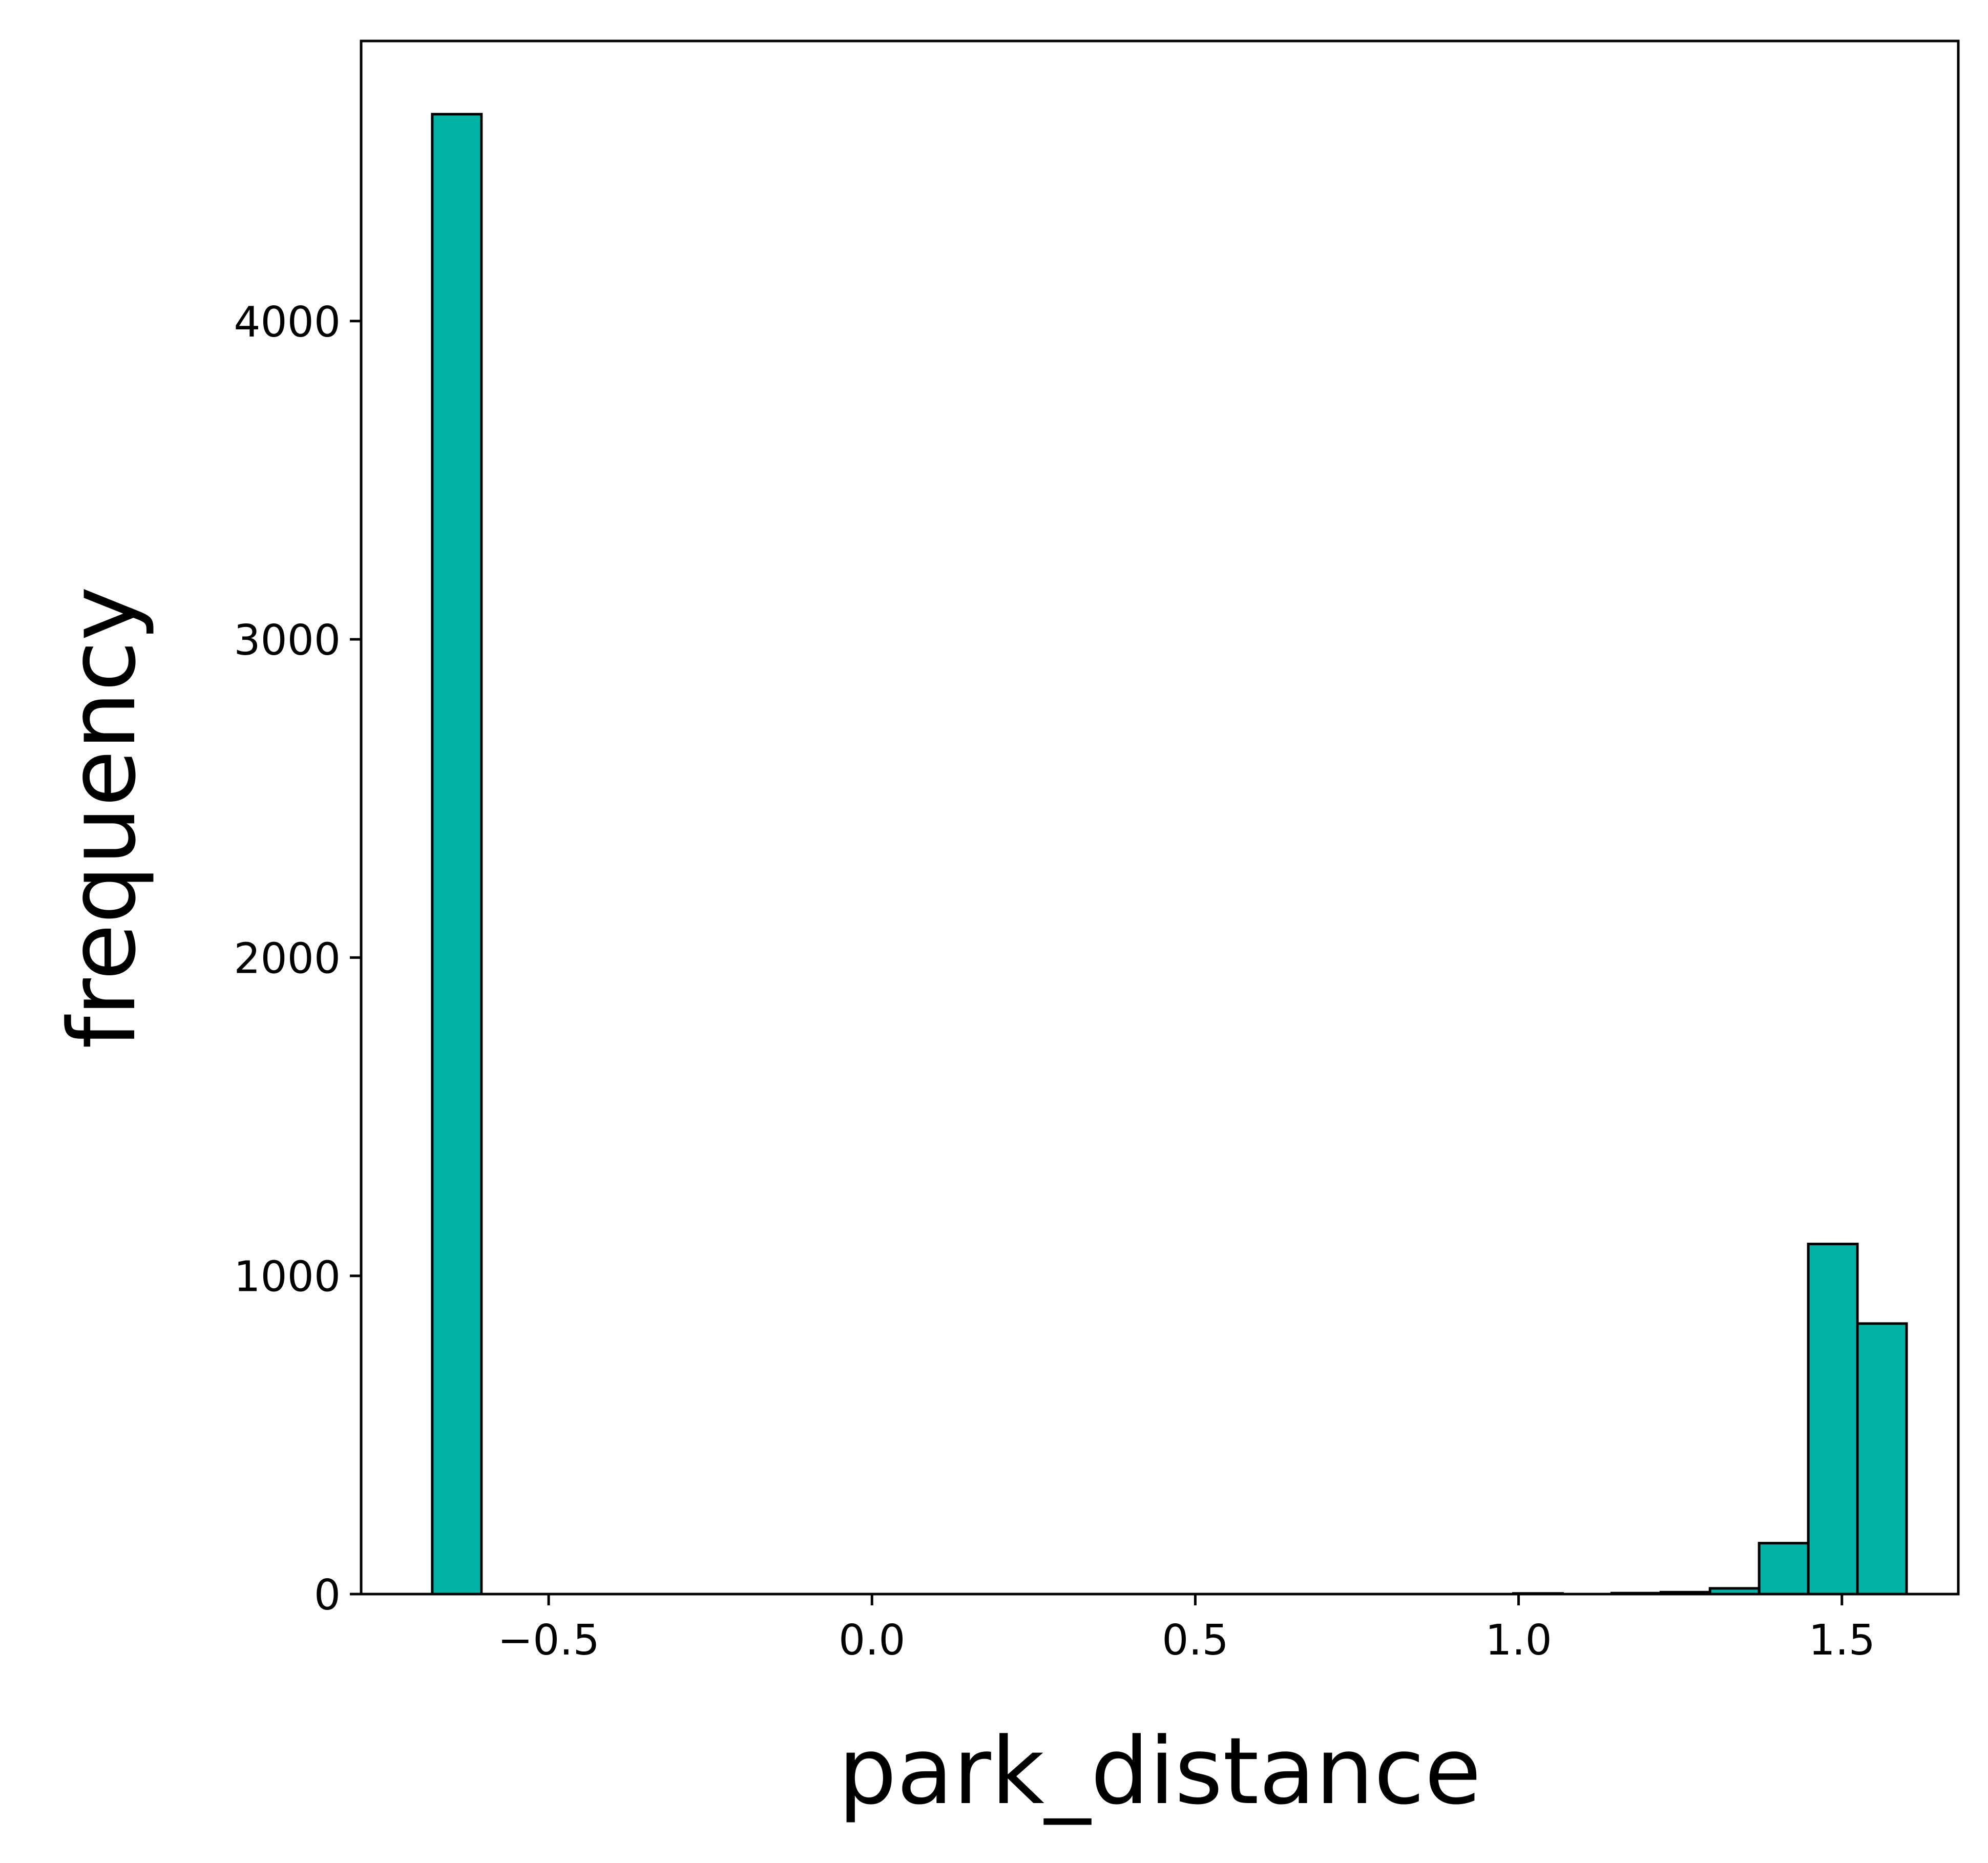 This screenshot has width=1988, height=1863. Describe the element at coordinates (1159, 1771) in the screenshot. I see `x-axis-label: park_distance` at that location.